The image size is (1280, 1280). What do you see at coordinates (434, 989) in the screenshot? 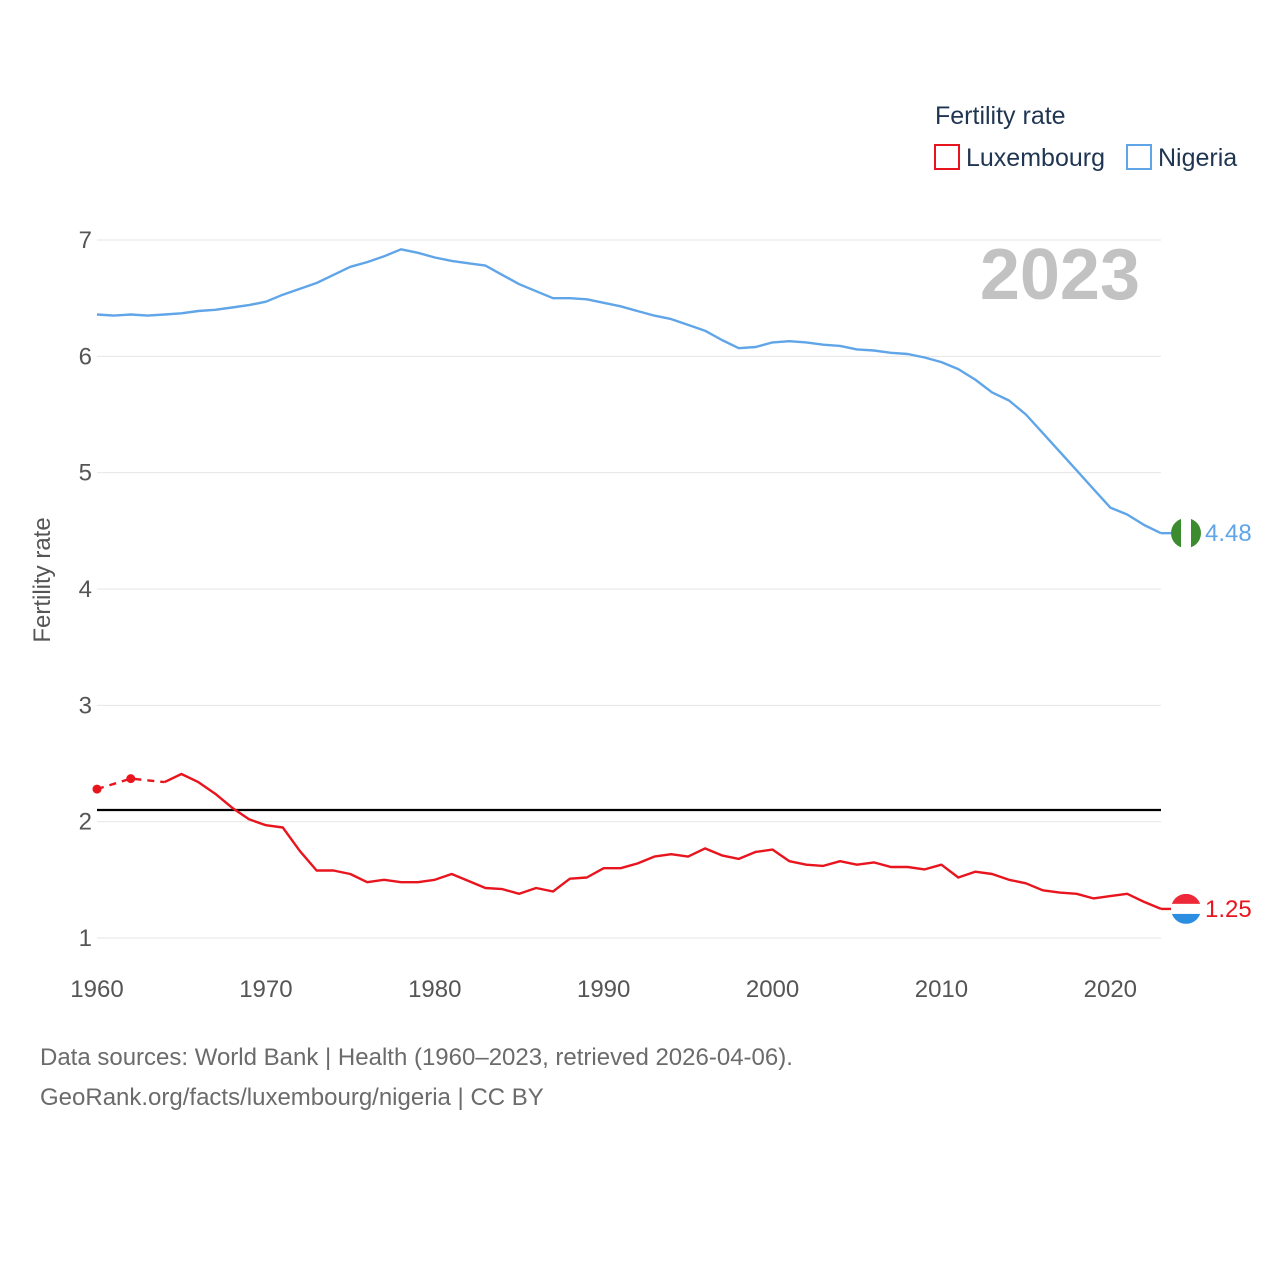
I see `x-tick-label-1980: 1980` at bounding box center [434, 989].